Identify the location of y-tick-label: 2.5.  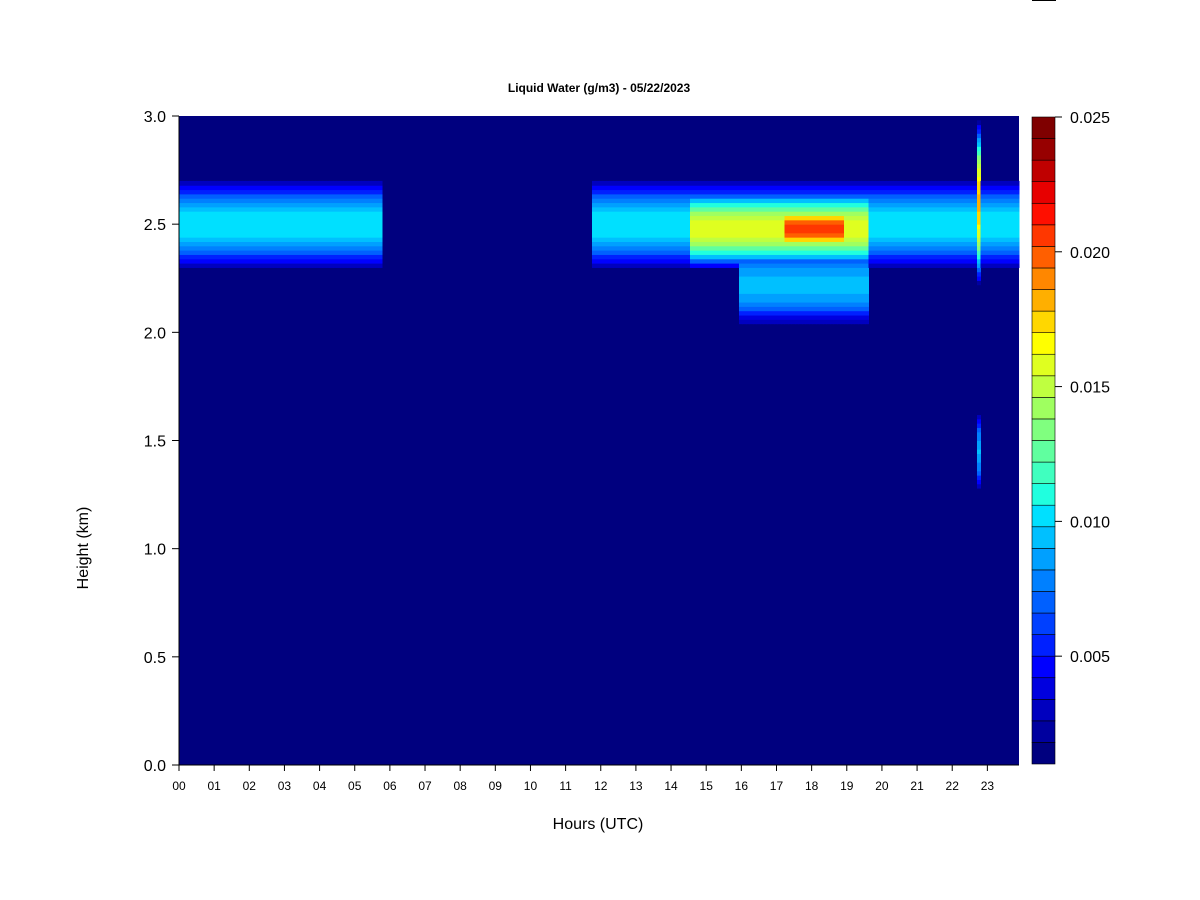
(155, 225).